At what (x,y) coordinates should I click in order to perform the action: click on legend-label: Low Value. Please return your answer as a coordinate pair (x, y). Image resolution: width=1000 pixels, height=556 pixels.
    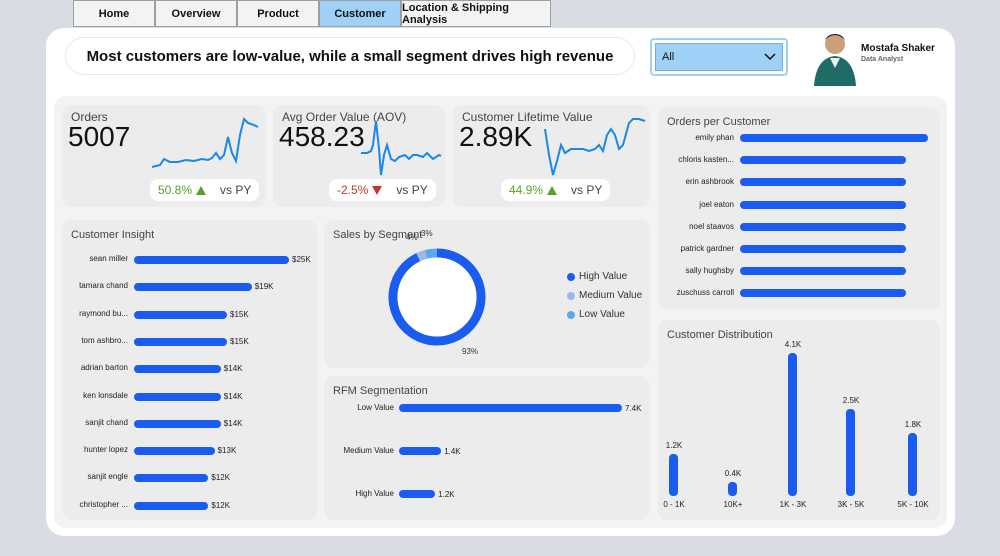
    Looking at the image, I should click on (602, 314).